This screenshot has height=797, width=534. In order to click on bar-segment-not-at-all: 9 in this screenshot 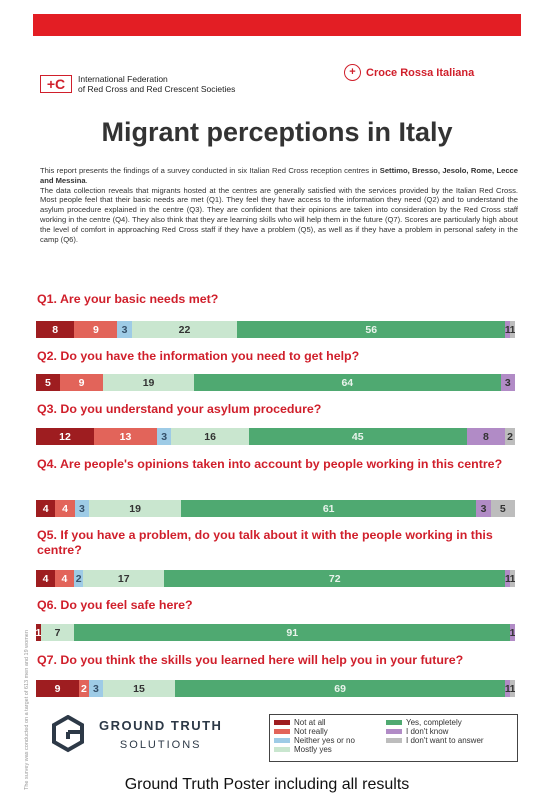, I will do `click(58, 688)`.